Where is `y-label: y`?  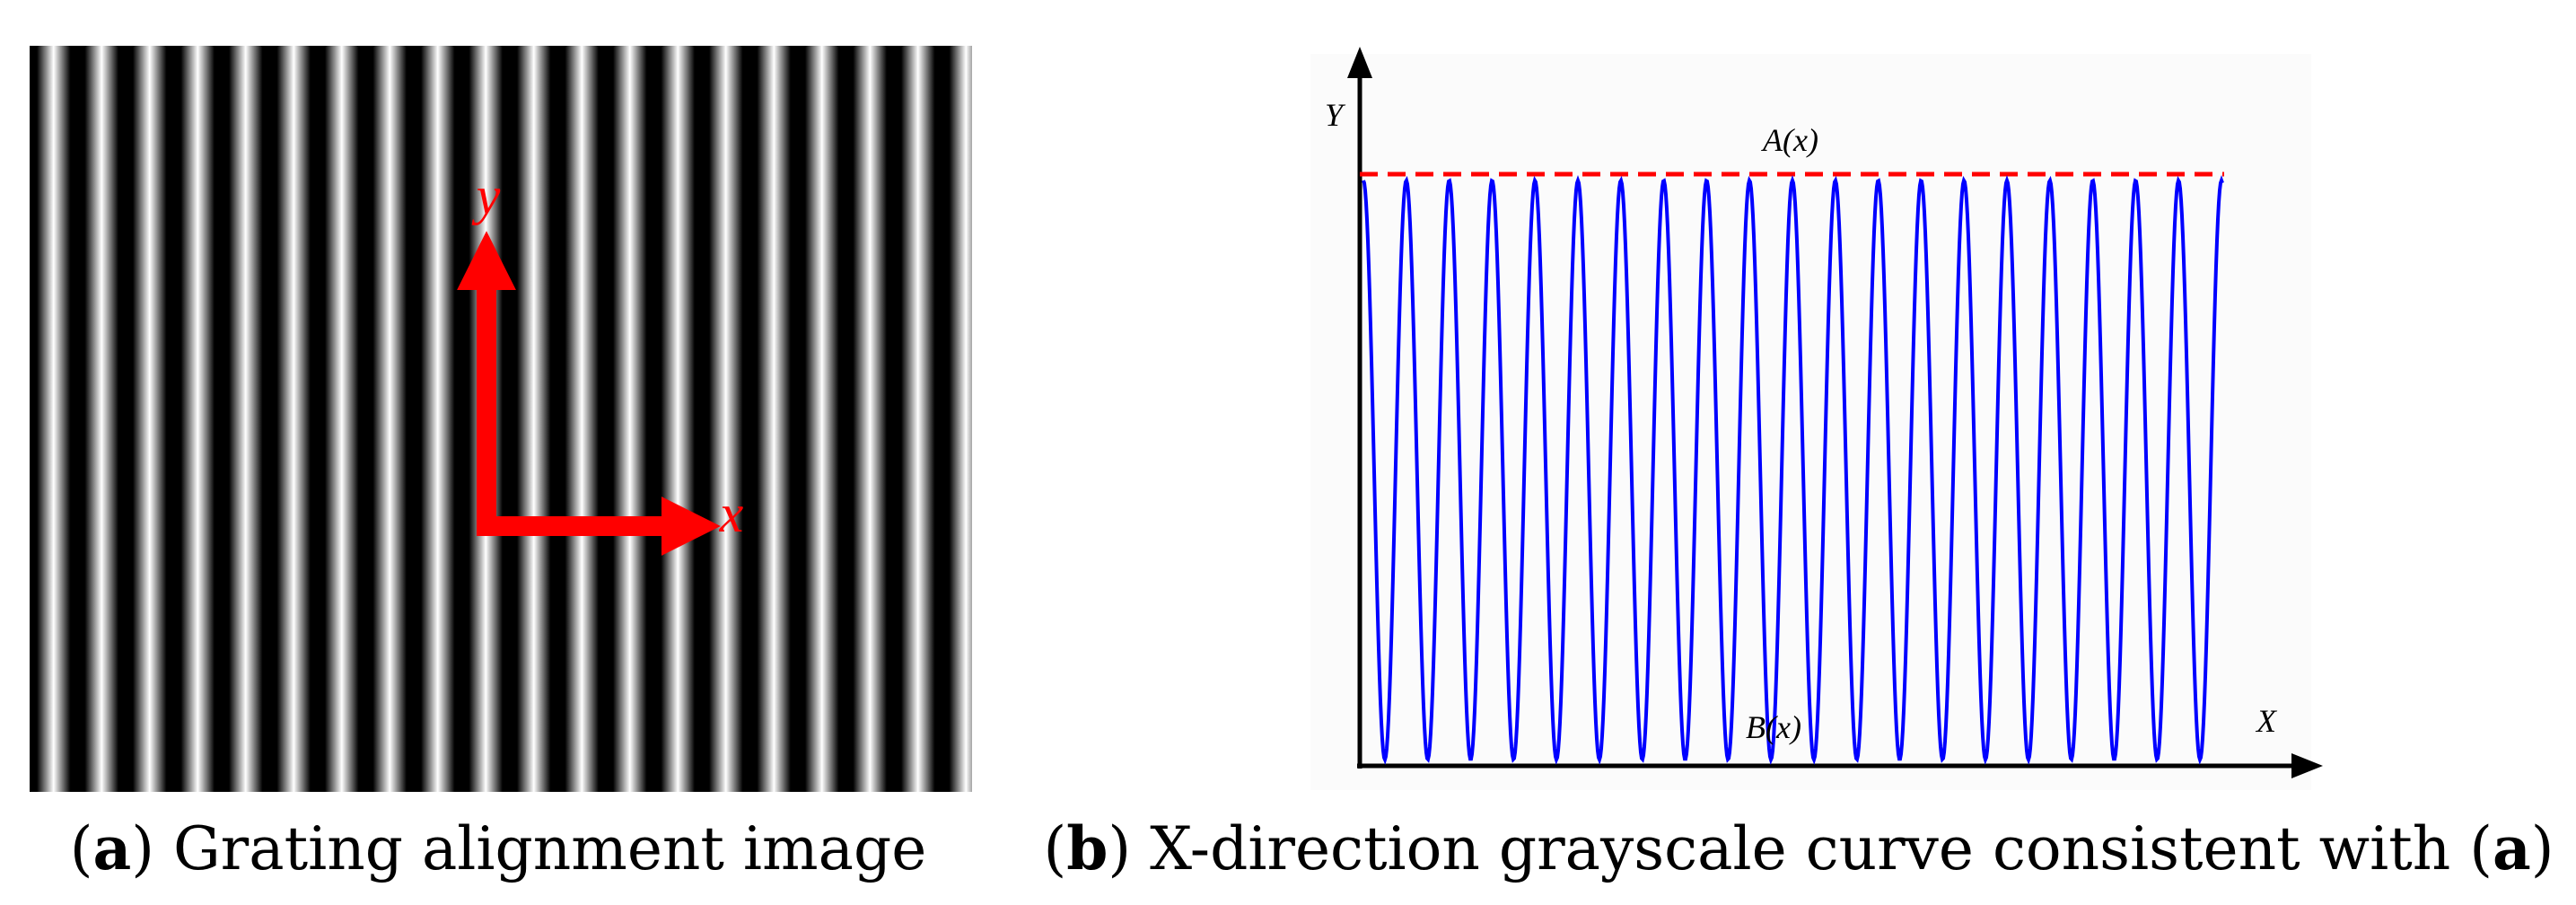 y-label: y is located at coordinates (486, 196).